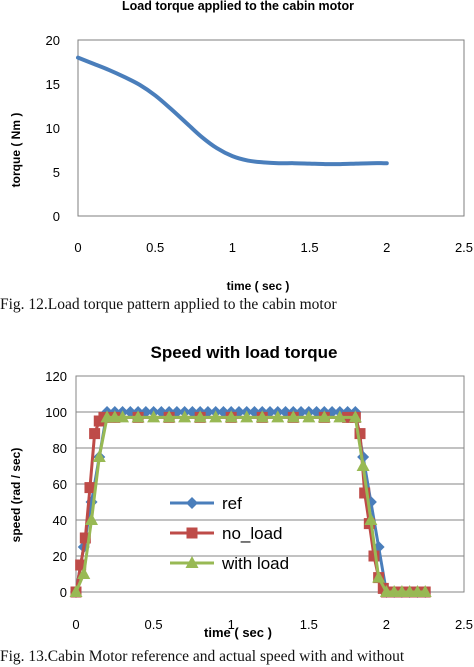 This screenshot has height=667, width=474. Describe the element at coordinates (309, 624) in the screenshot. I see `chart2-x-tick-label: 1.5` at that location.